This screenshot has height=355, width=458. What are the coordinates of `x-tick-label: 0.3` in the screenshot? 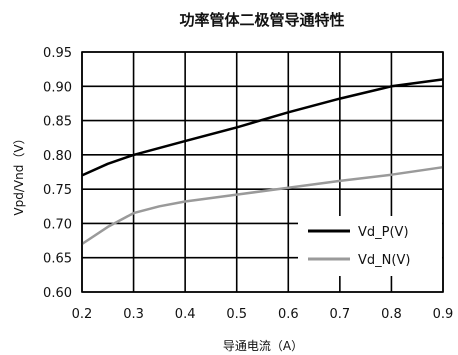 It's located at (133, 314).